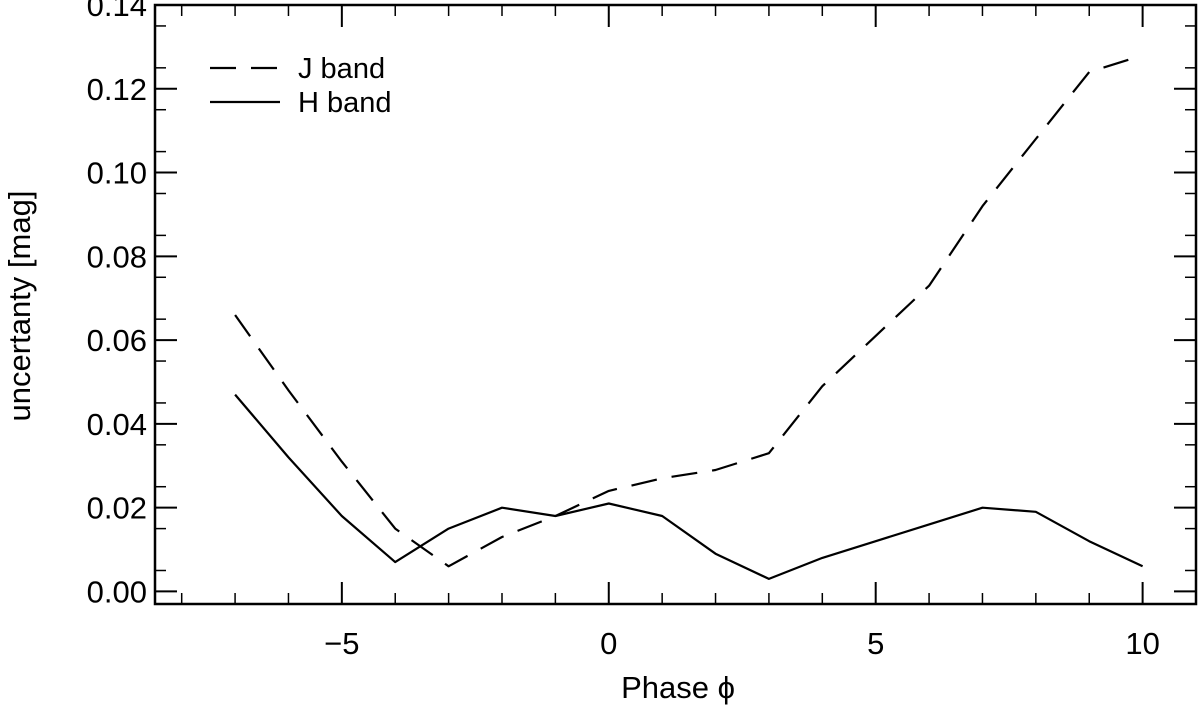 This screenshot has height=711, width=1200. What do you see at coordinates (19, 306) in the screenshot?
I see `y-axis-title: uncertanty [mag]` at bounding box center [19, 306].